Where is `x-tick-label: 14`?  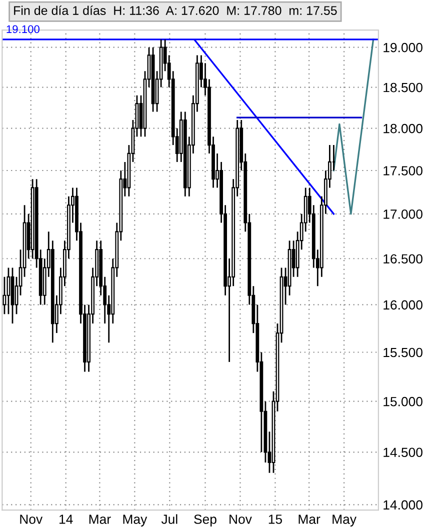
x-tick-label: 14 is located at coordinates (66, 519).